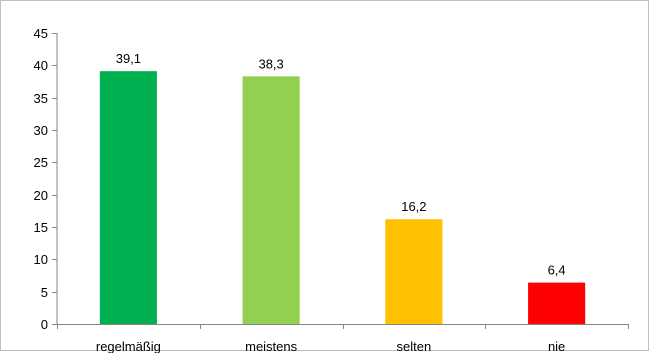 This screenshot has width=651, height=353. I want to click on y-tick-label: 15, so click(41, 227).